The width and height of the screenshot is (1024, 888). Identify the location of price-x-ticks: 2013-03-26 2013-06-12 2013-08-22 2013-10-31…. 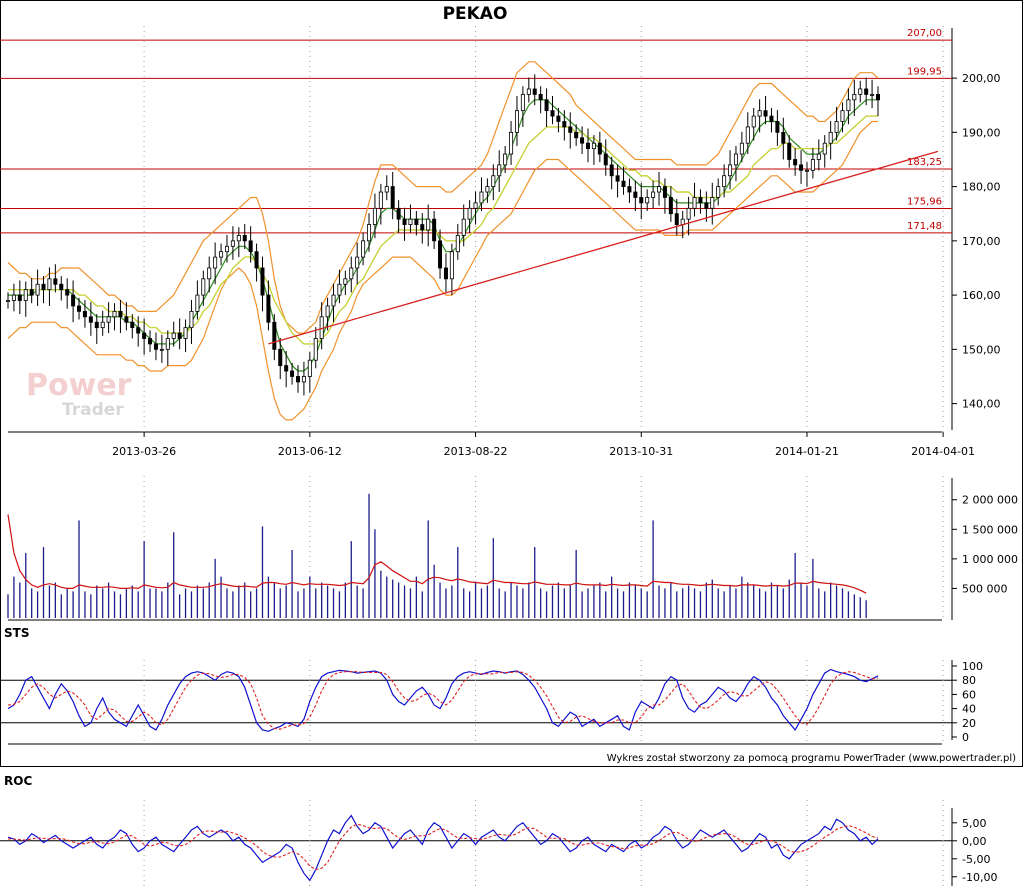
(543, 445).